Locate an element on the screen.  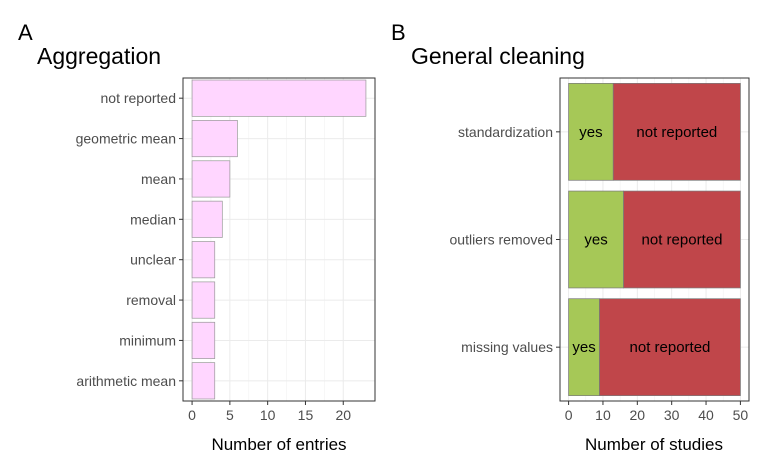
panel-b-bar-standardization-not-reported is located at coordinates (676, 132).